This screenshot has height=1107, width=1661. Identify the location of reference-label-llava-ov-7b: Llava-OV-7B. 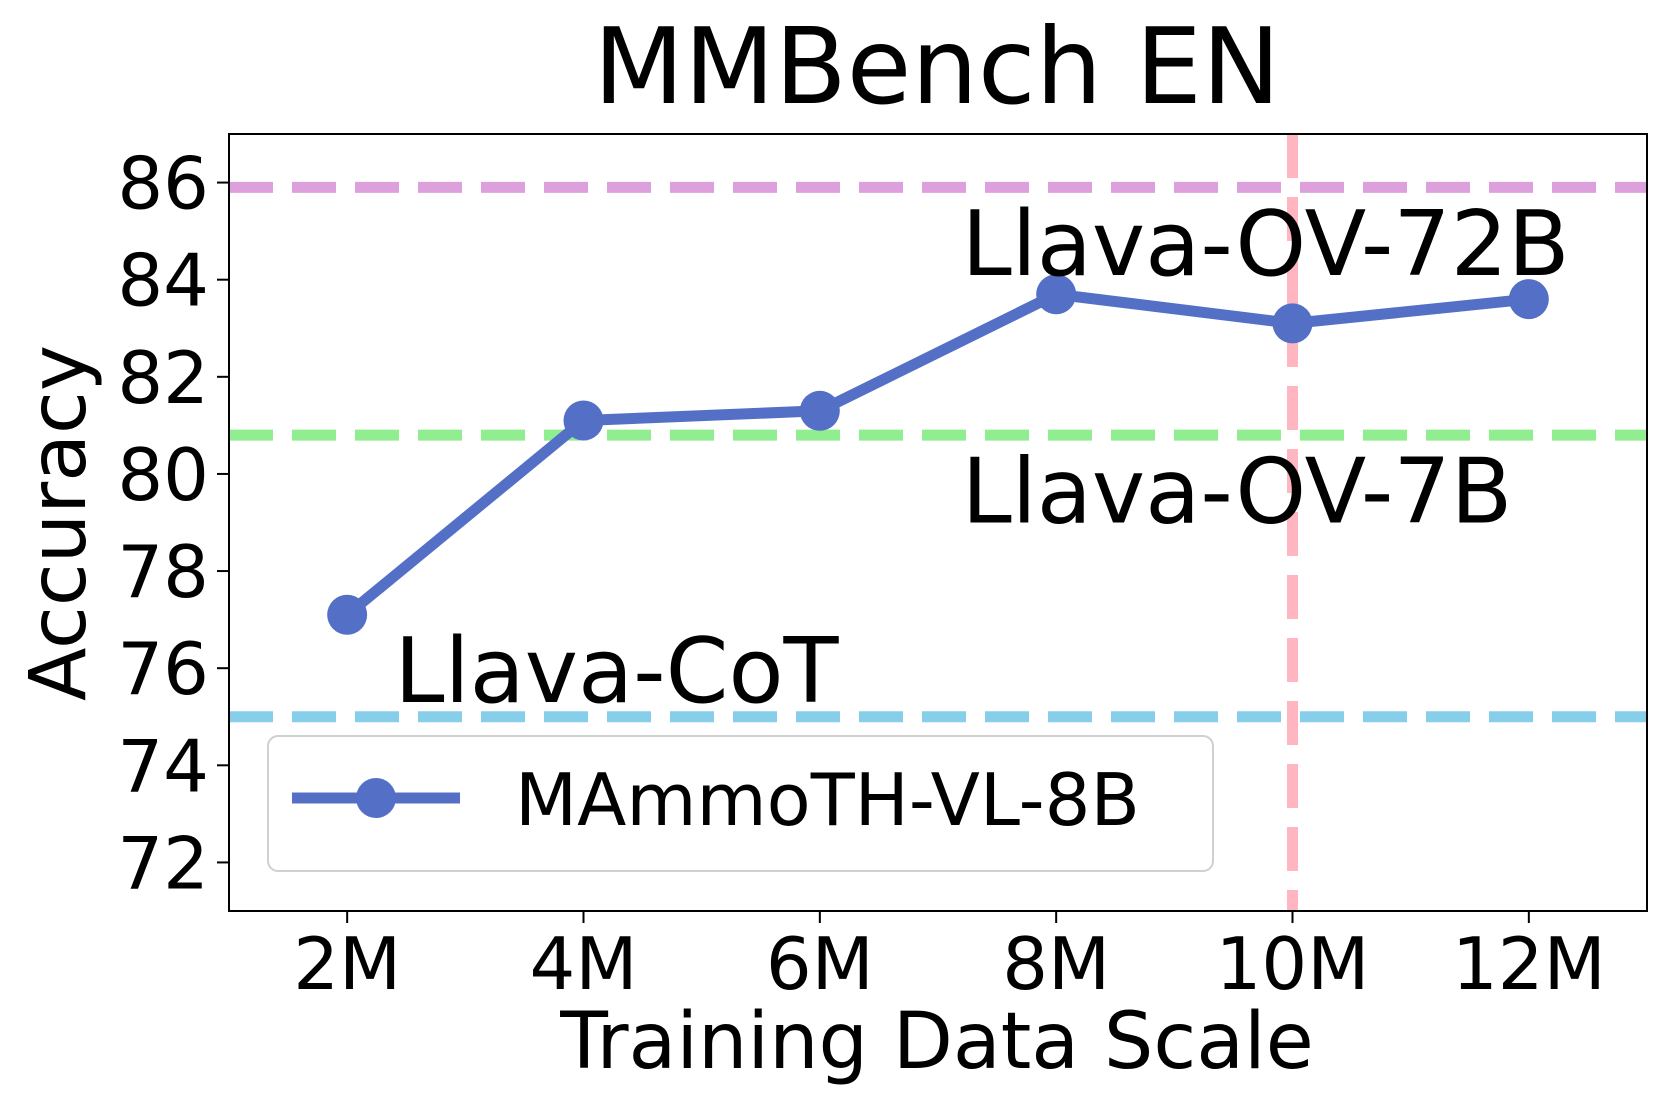
(1237, 492).